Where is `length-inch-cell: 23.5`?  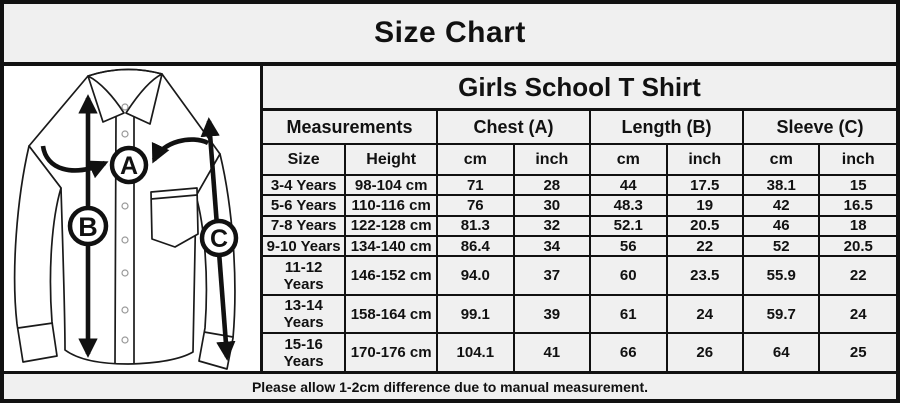 length-inch-cell: 23.5 is located at coordinates (705, 275).